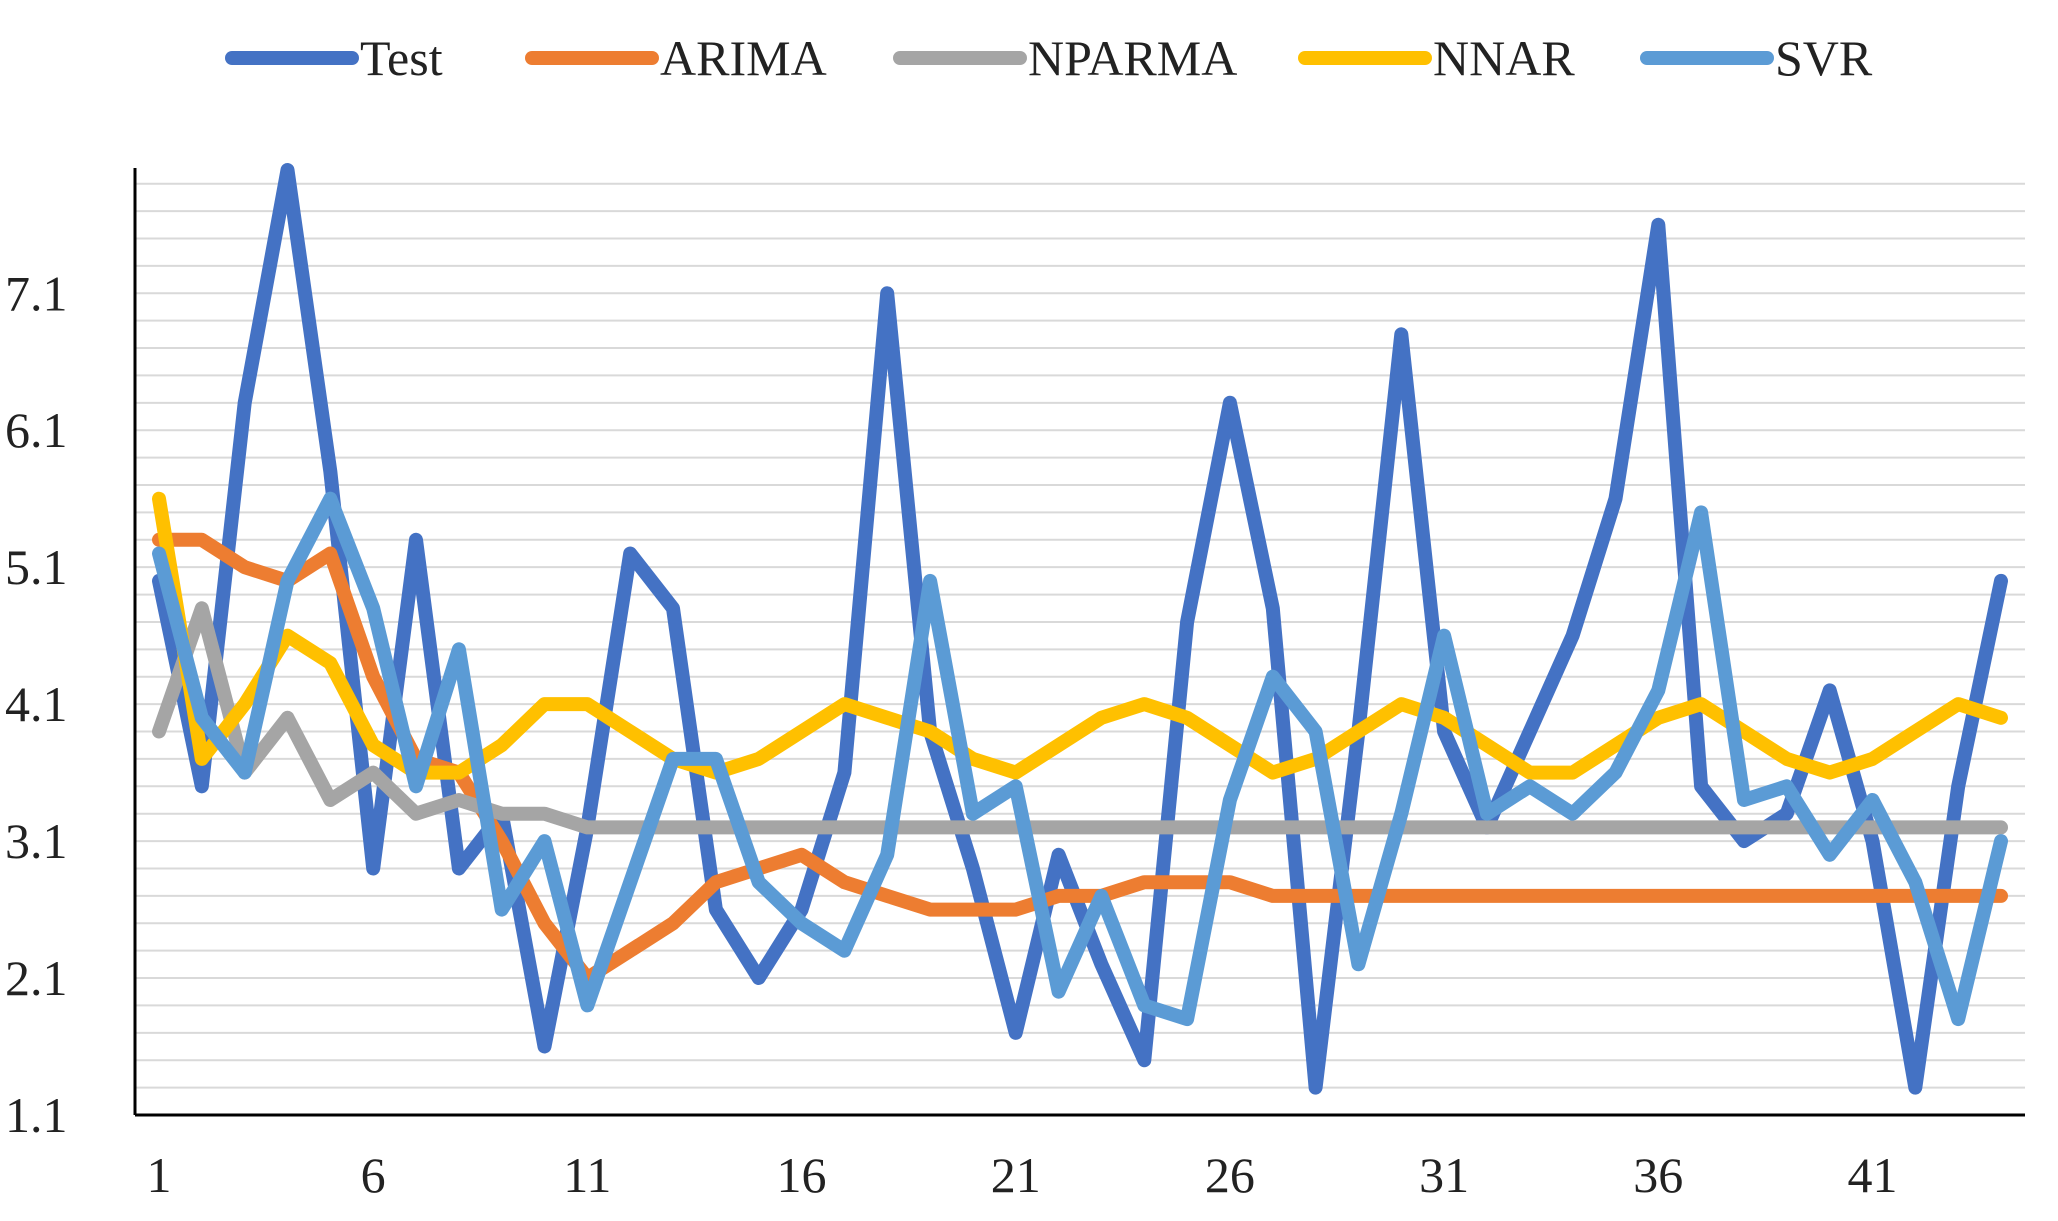  I want to click on legend-label-arima: ARIMA, so click(743, 58).